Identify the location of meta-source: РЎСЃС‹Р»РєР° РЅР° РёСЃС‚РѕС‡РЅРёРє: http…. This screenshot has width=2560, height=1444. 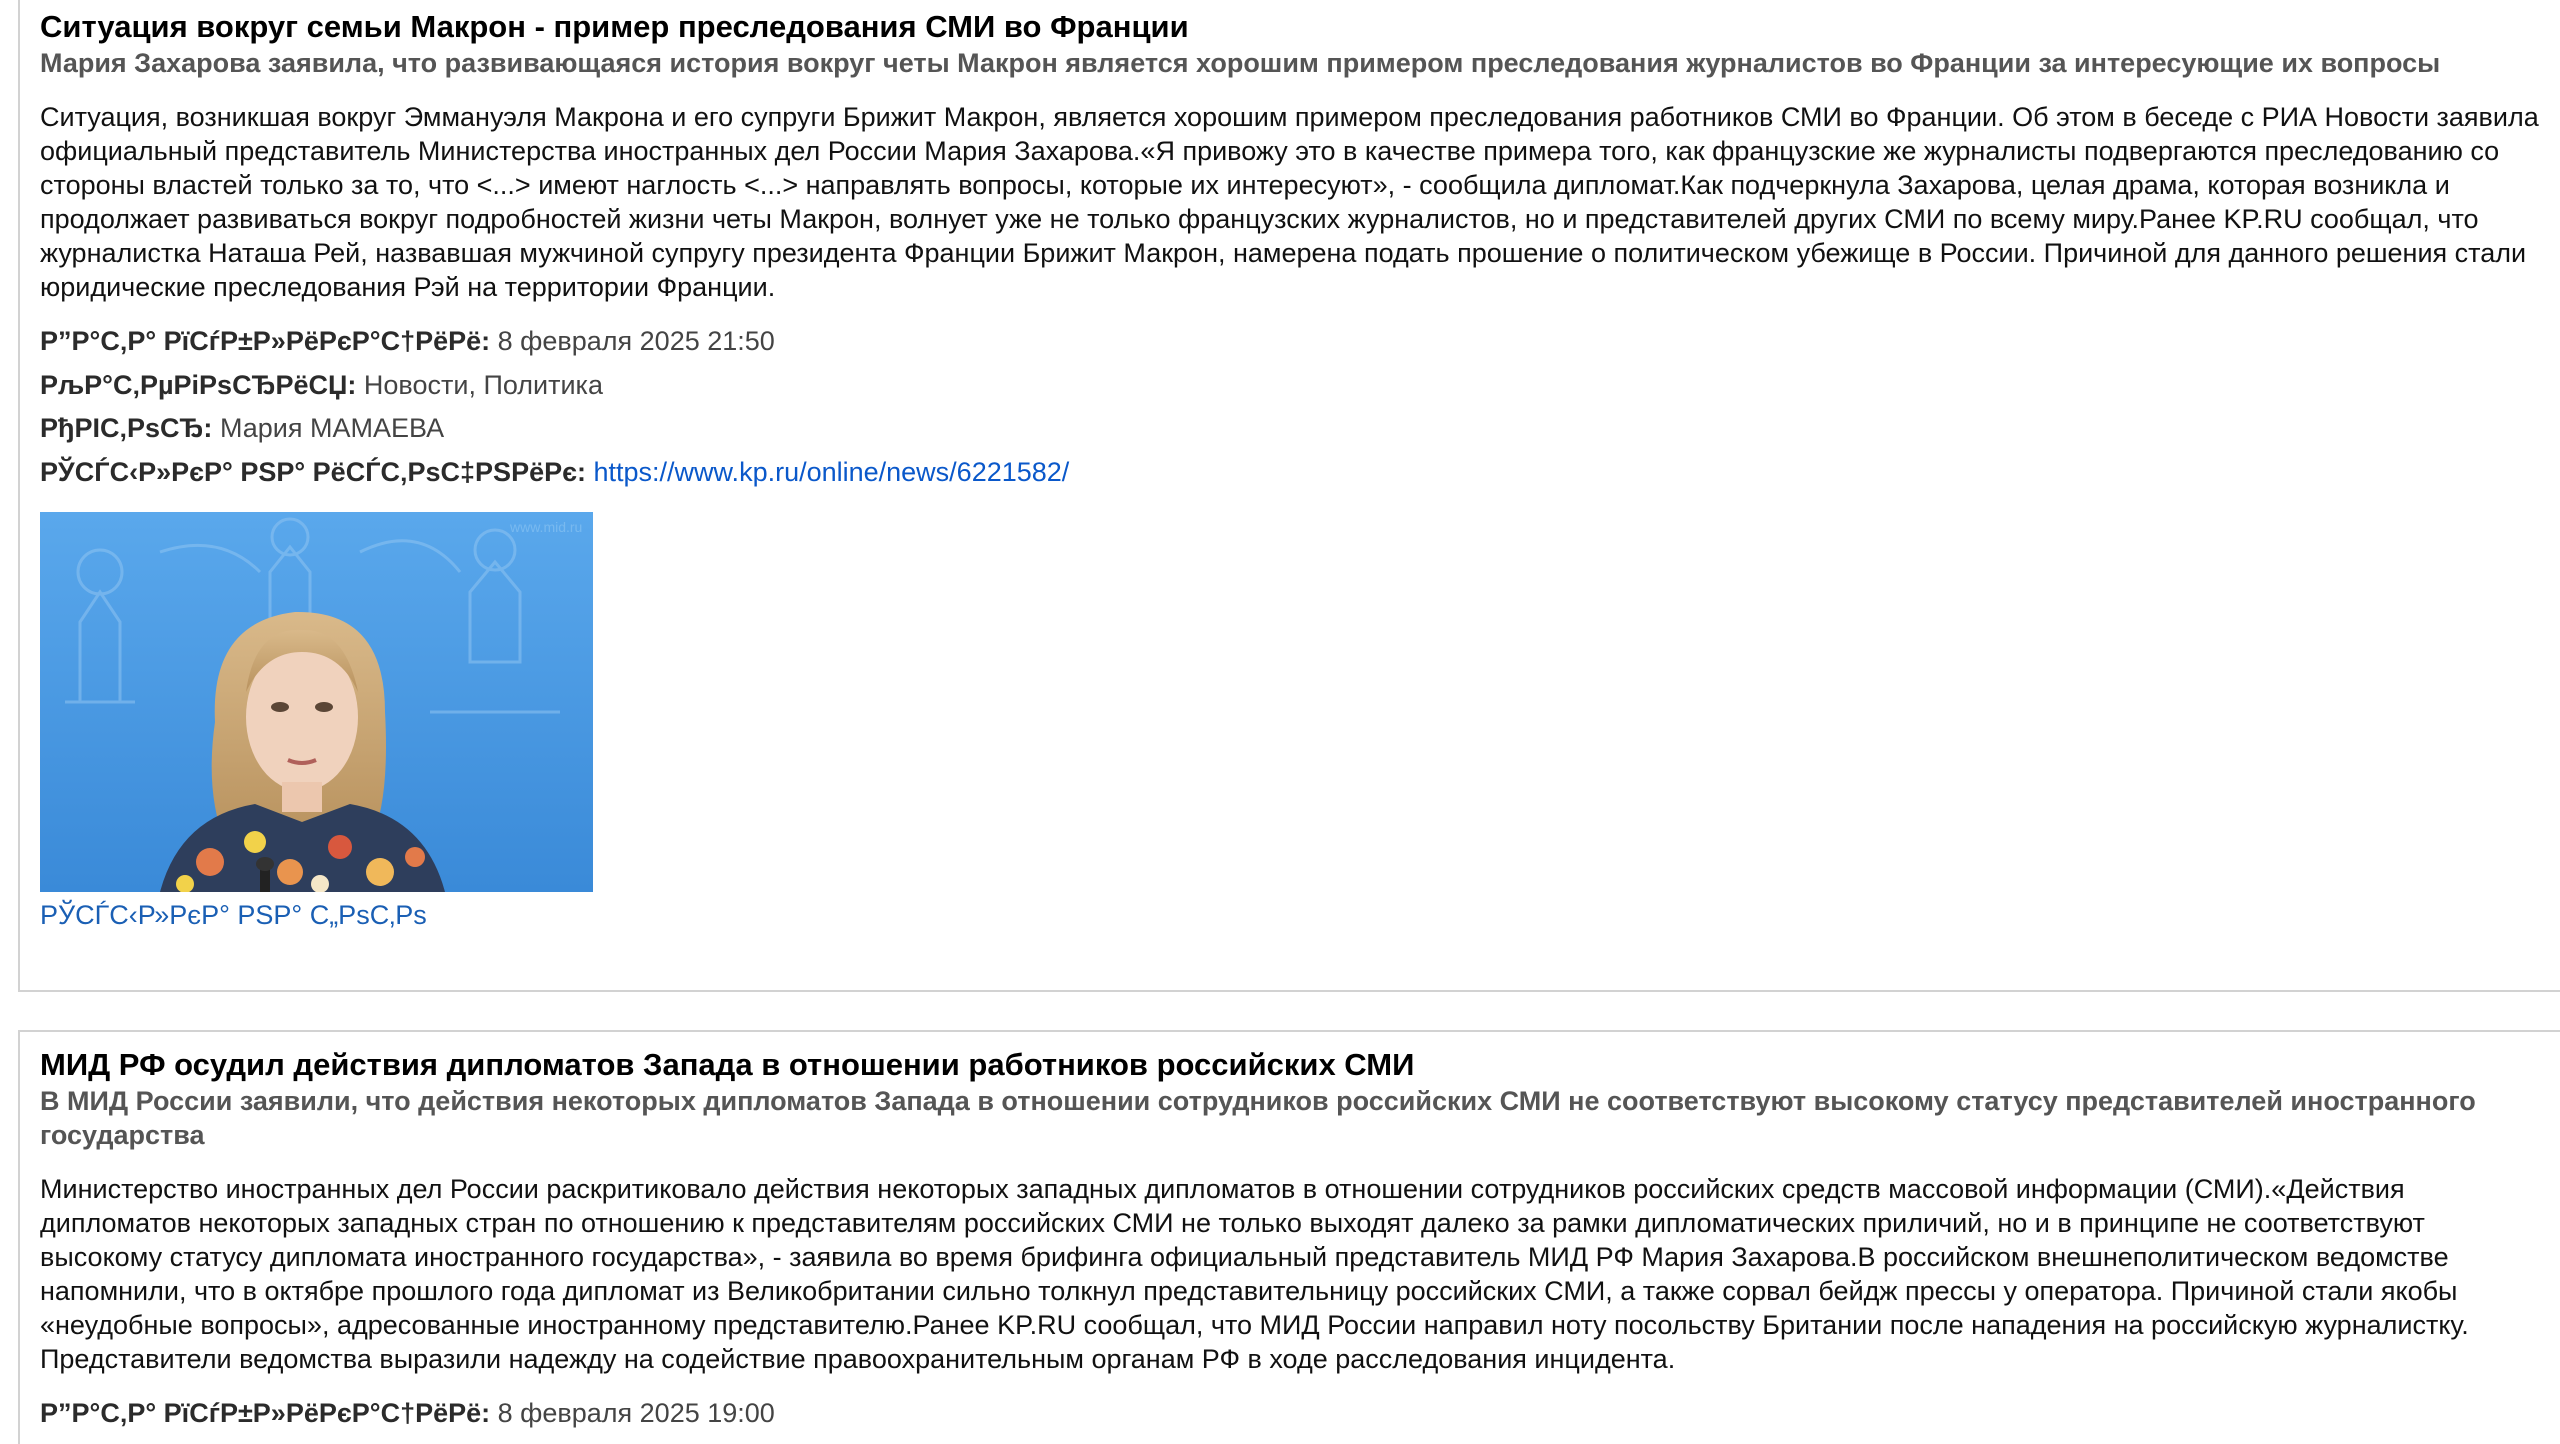
(1300, 473).